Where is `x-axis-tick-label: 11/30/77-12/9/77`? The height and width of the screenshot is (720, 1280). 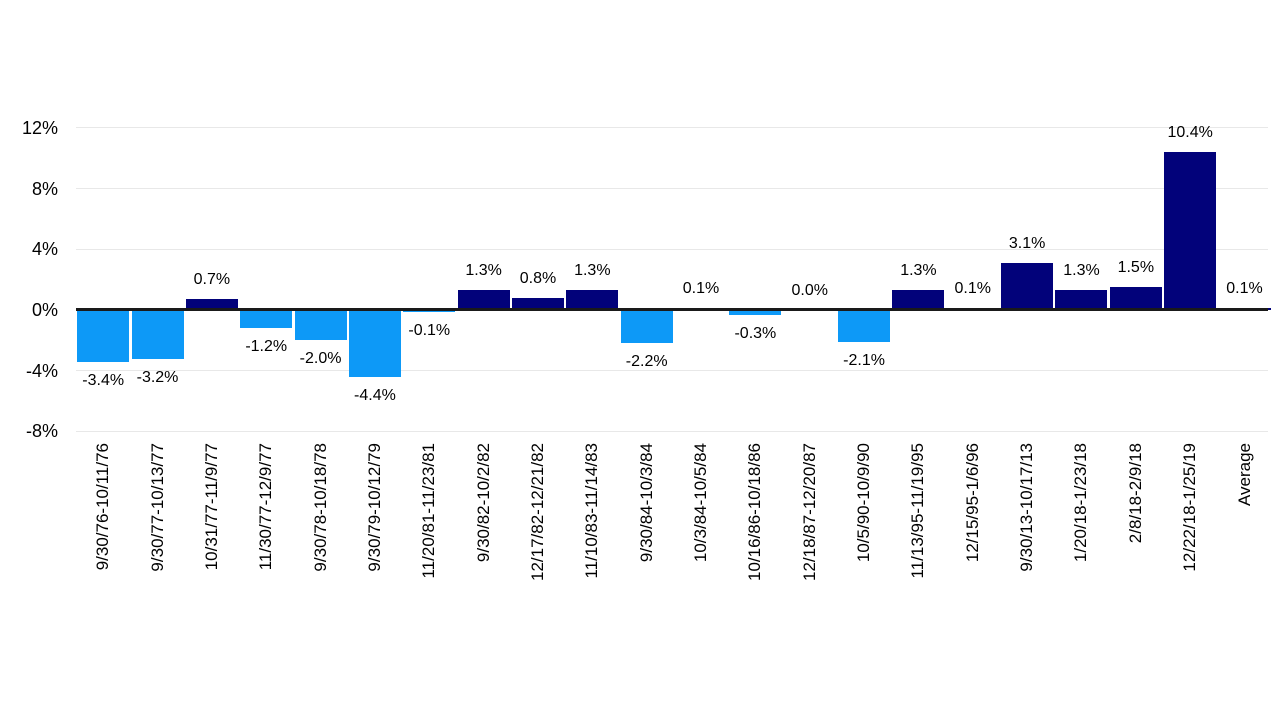
x-axis-tick-label: 11/30/77-12/9/77 is located at coordinates (266, 507).